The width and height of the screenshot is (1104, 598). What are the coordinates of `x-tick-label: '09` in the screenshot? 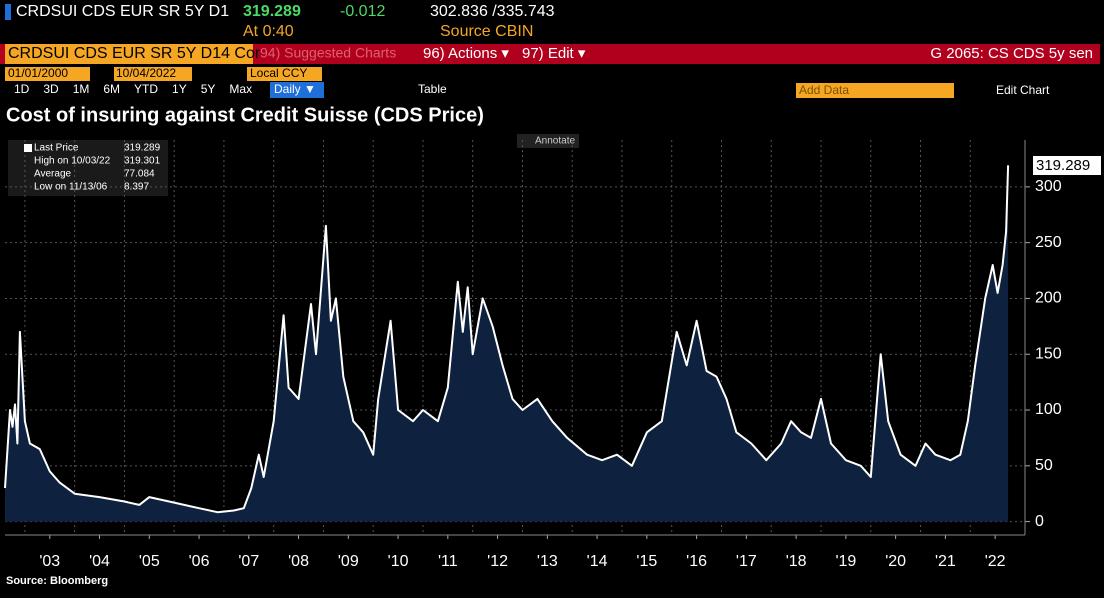 It's located at (348, 561).